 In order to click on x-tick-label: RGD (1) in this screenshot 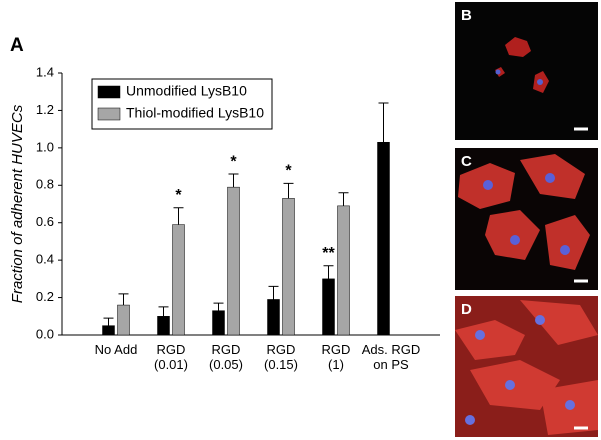, I will do `click(336, 357)`.